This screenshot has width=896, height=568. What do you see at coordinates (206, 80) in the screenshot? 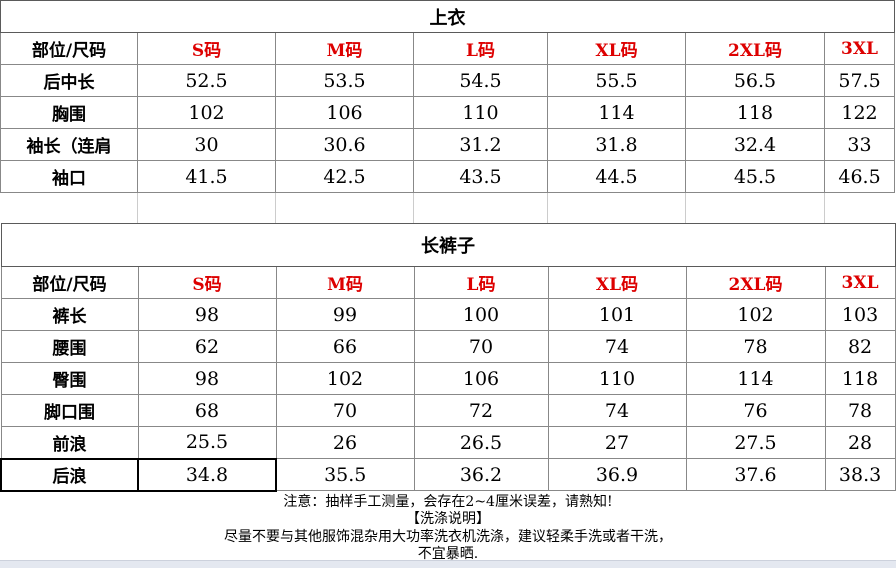
I see `cell-value: 52.5` at bounding box center [206, 80].